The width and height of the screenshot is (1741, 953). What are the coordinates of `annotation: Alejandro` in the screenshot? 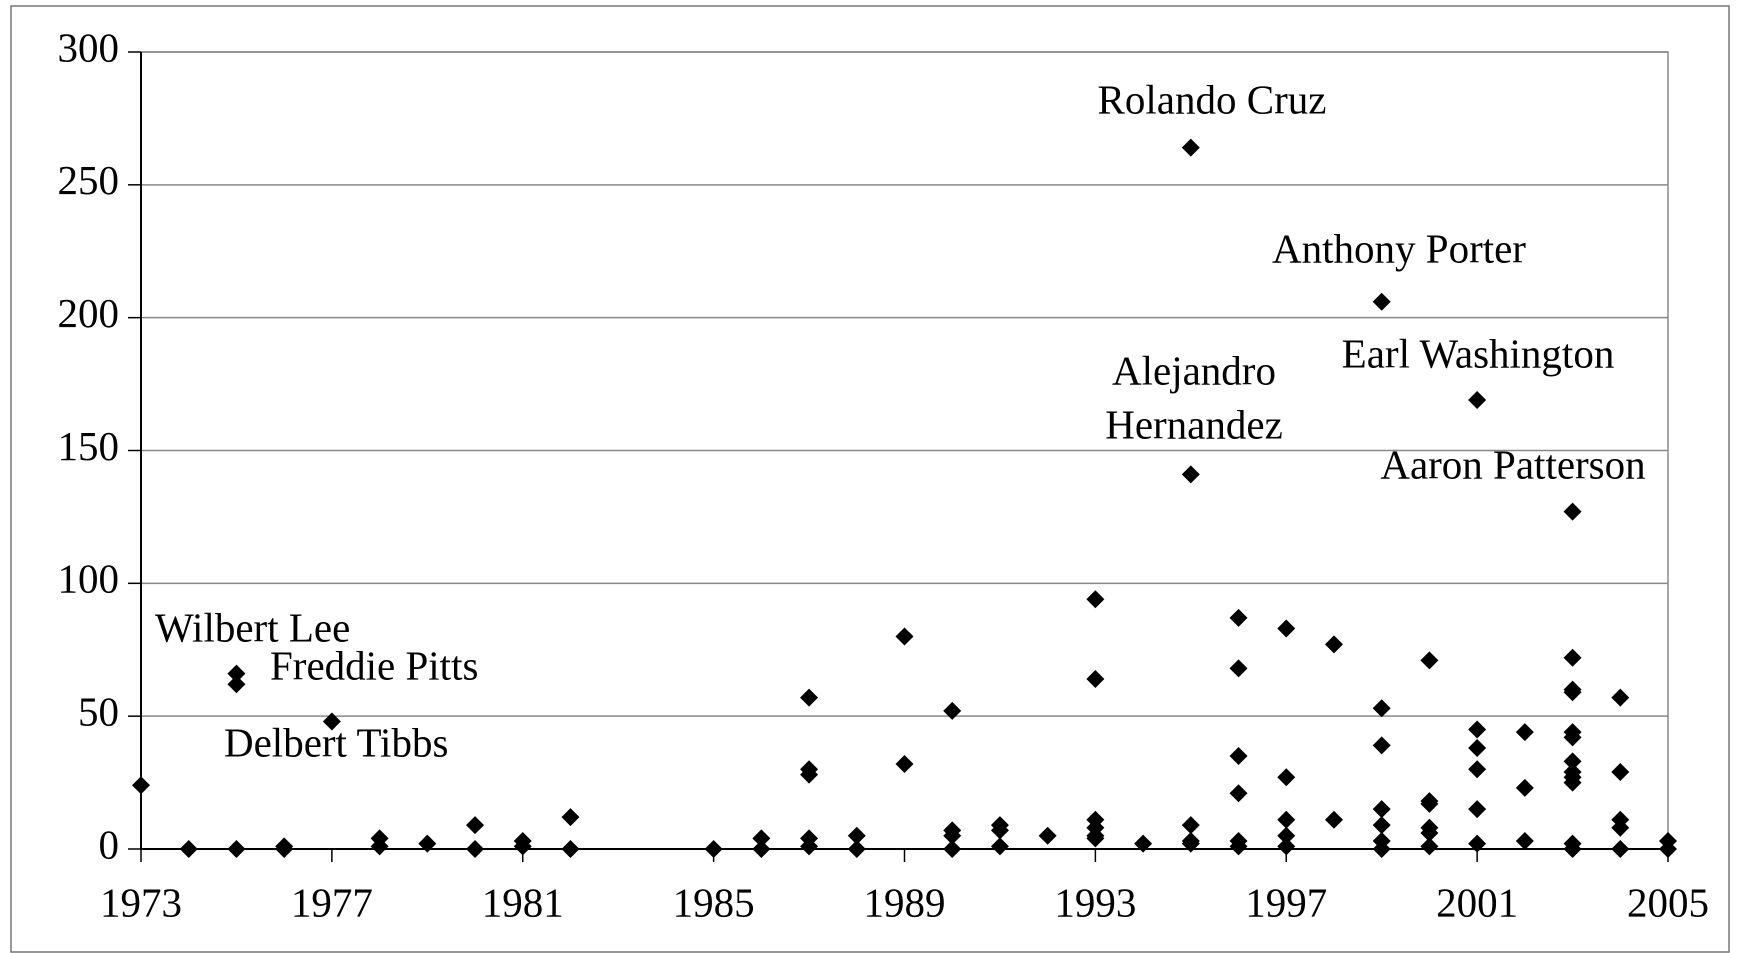 It's located at (1194, 370).